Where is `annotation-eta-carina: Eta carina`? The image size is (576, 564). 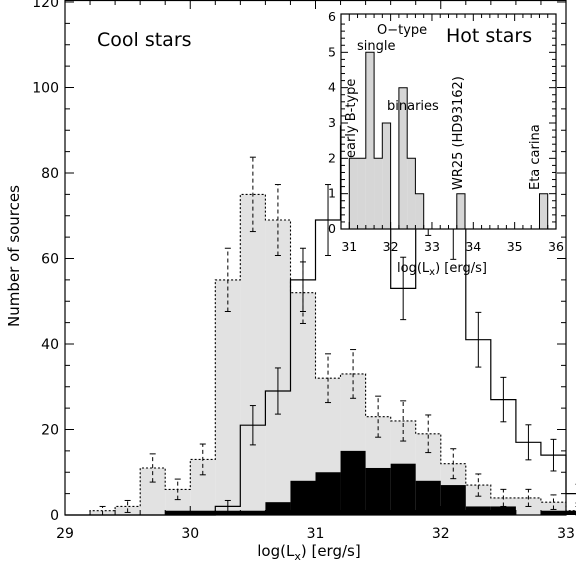 annotation-eta-carina: Eta carina is located at coordinates (535, 157).